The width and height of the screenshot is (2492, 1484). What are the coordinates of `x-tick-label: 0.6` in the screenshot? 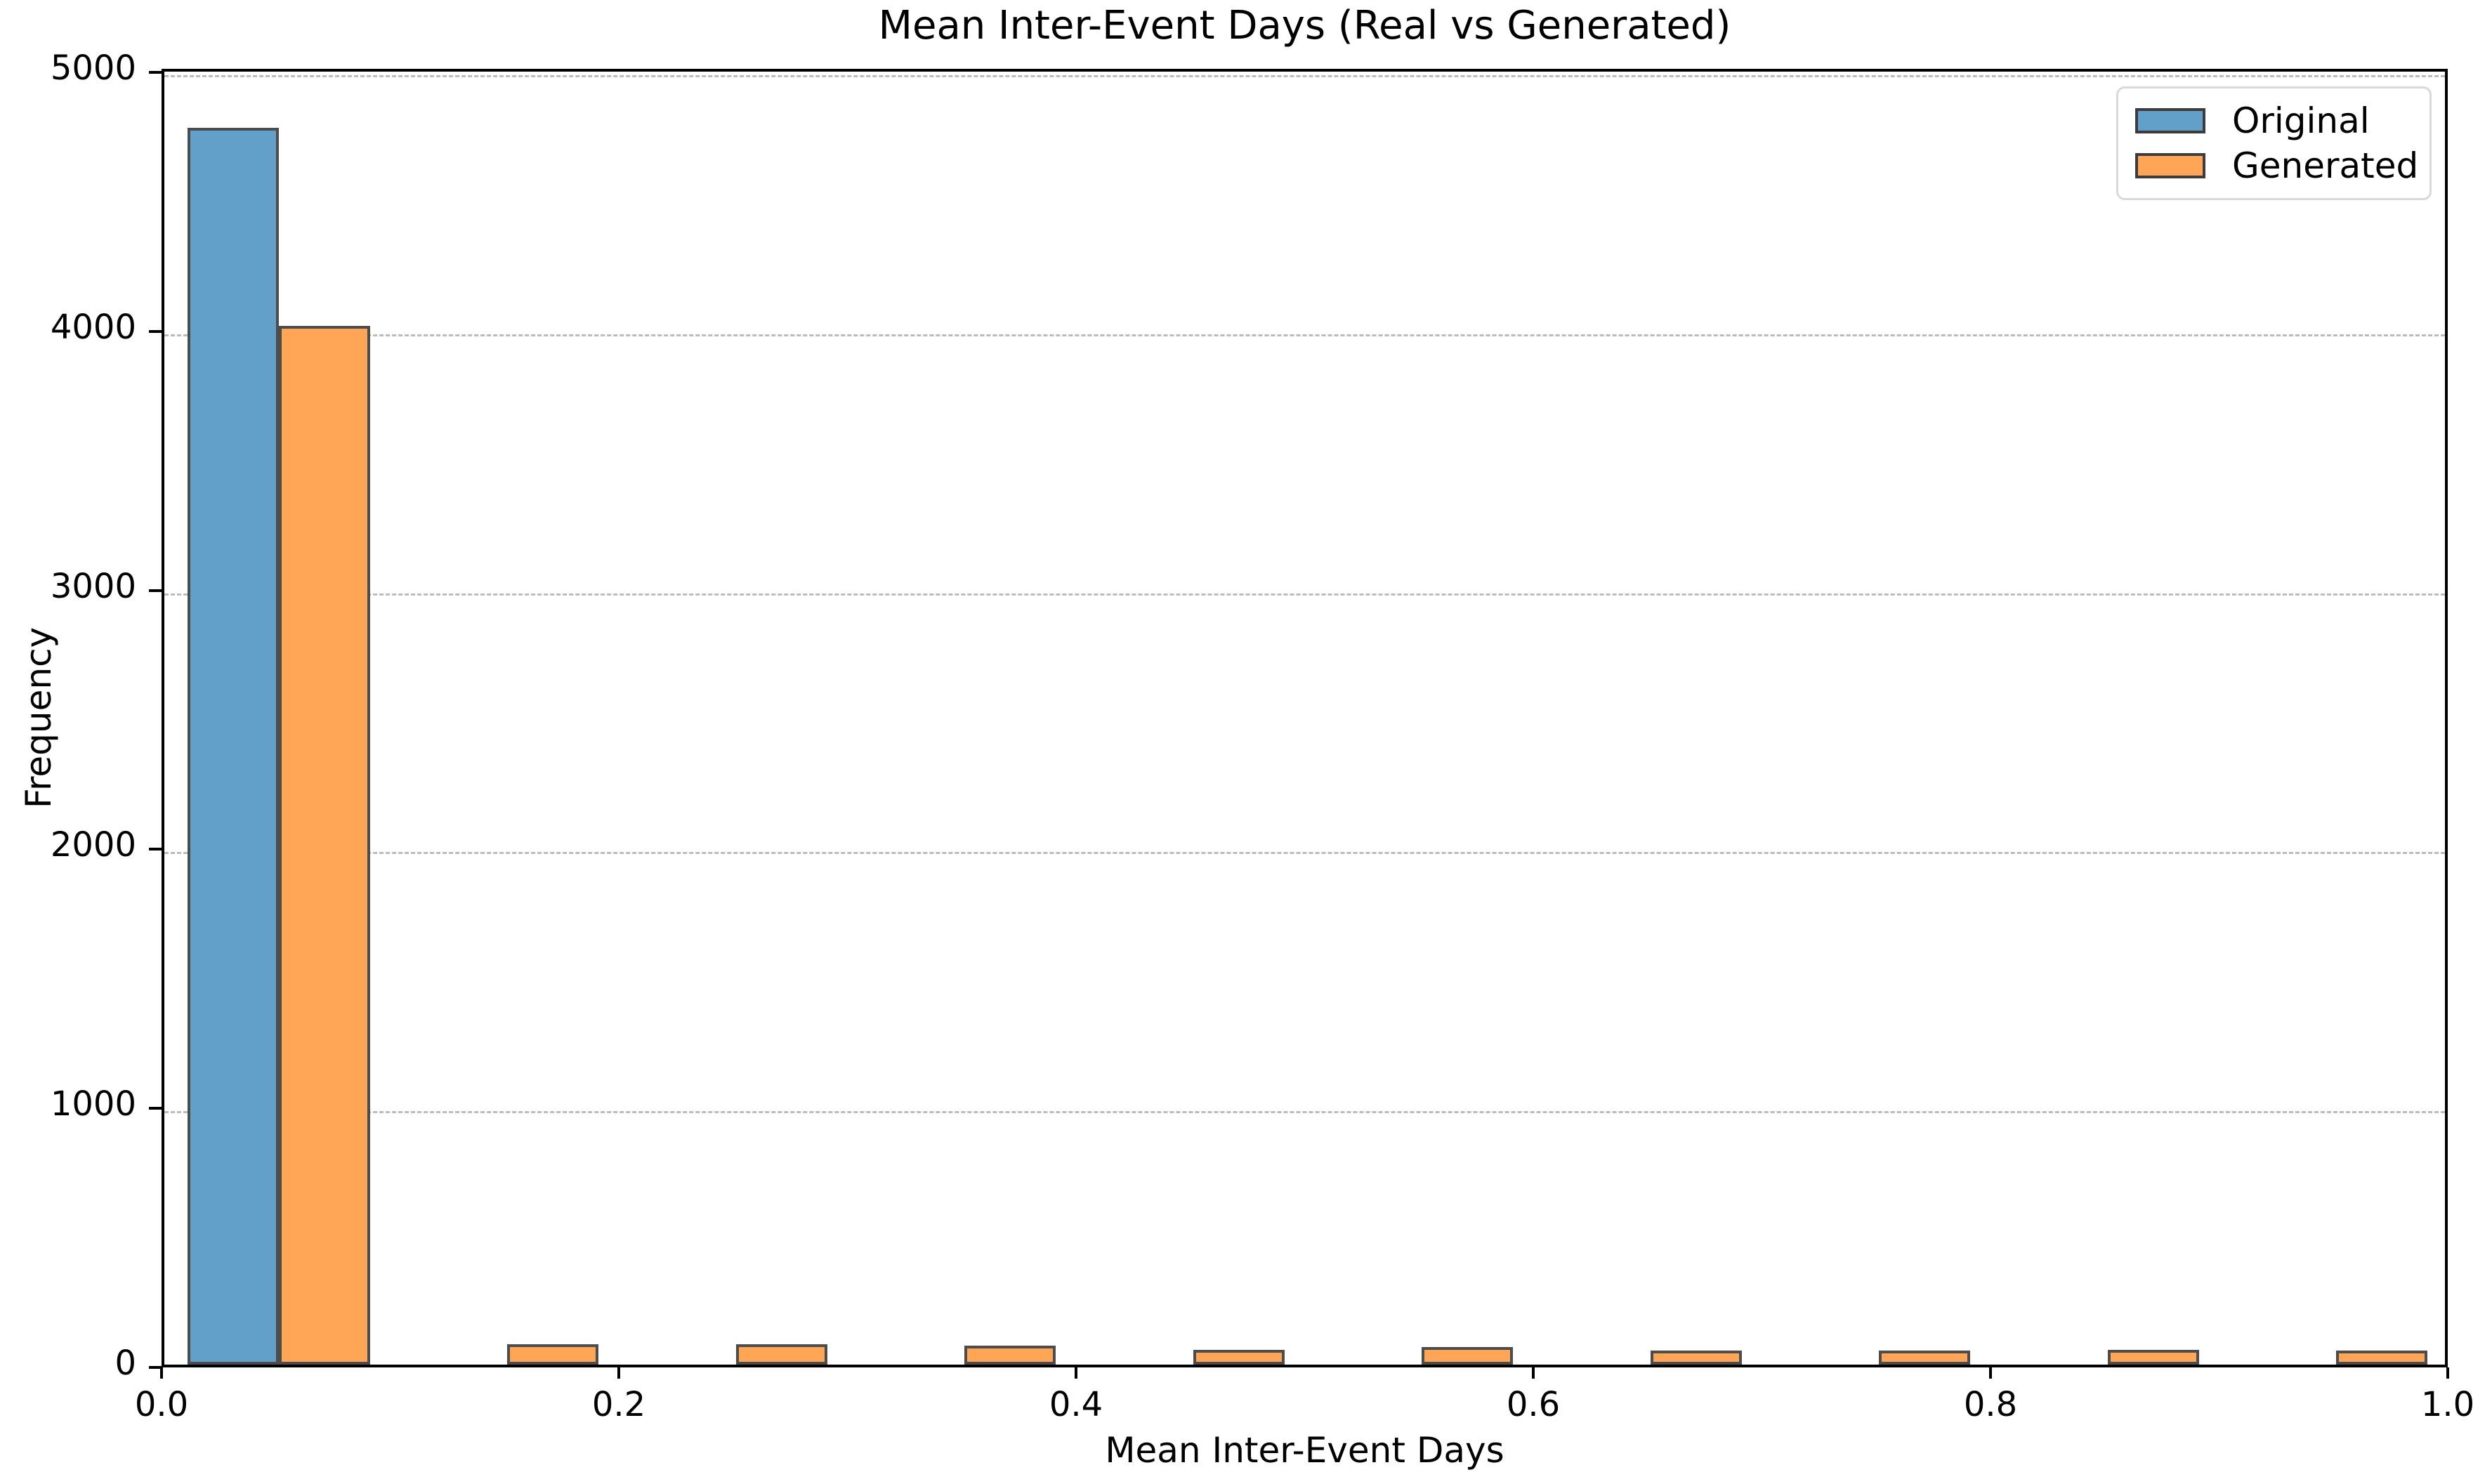 It's located at (1533, 1404).